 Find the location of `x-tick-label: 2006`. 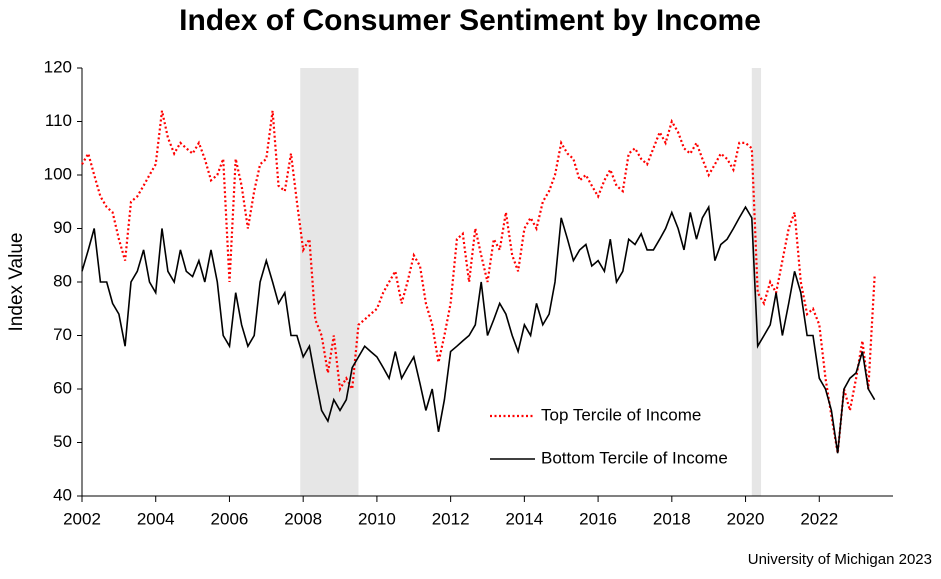

x-tick-label: 2006 is located at coordinates (230, 518).